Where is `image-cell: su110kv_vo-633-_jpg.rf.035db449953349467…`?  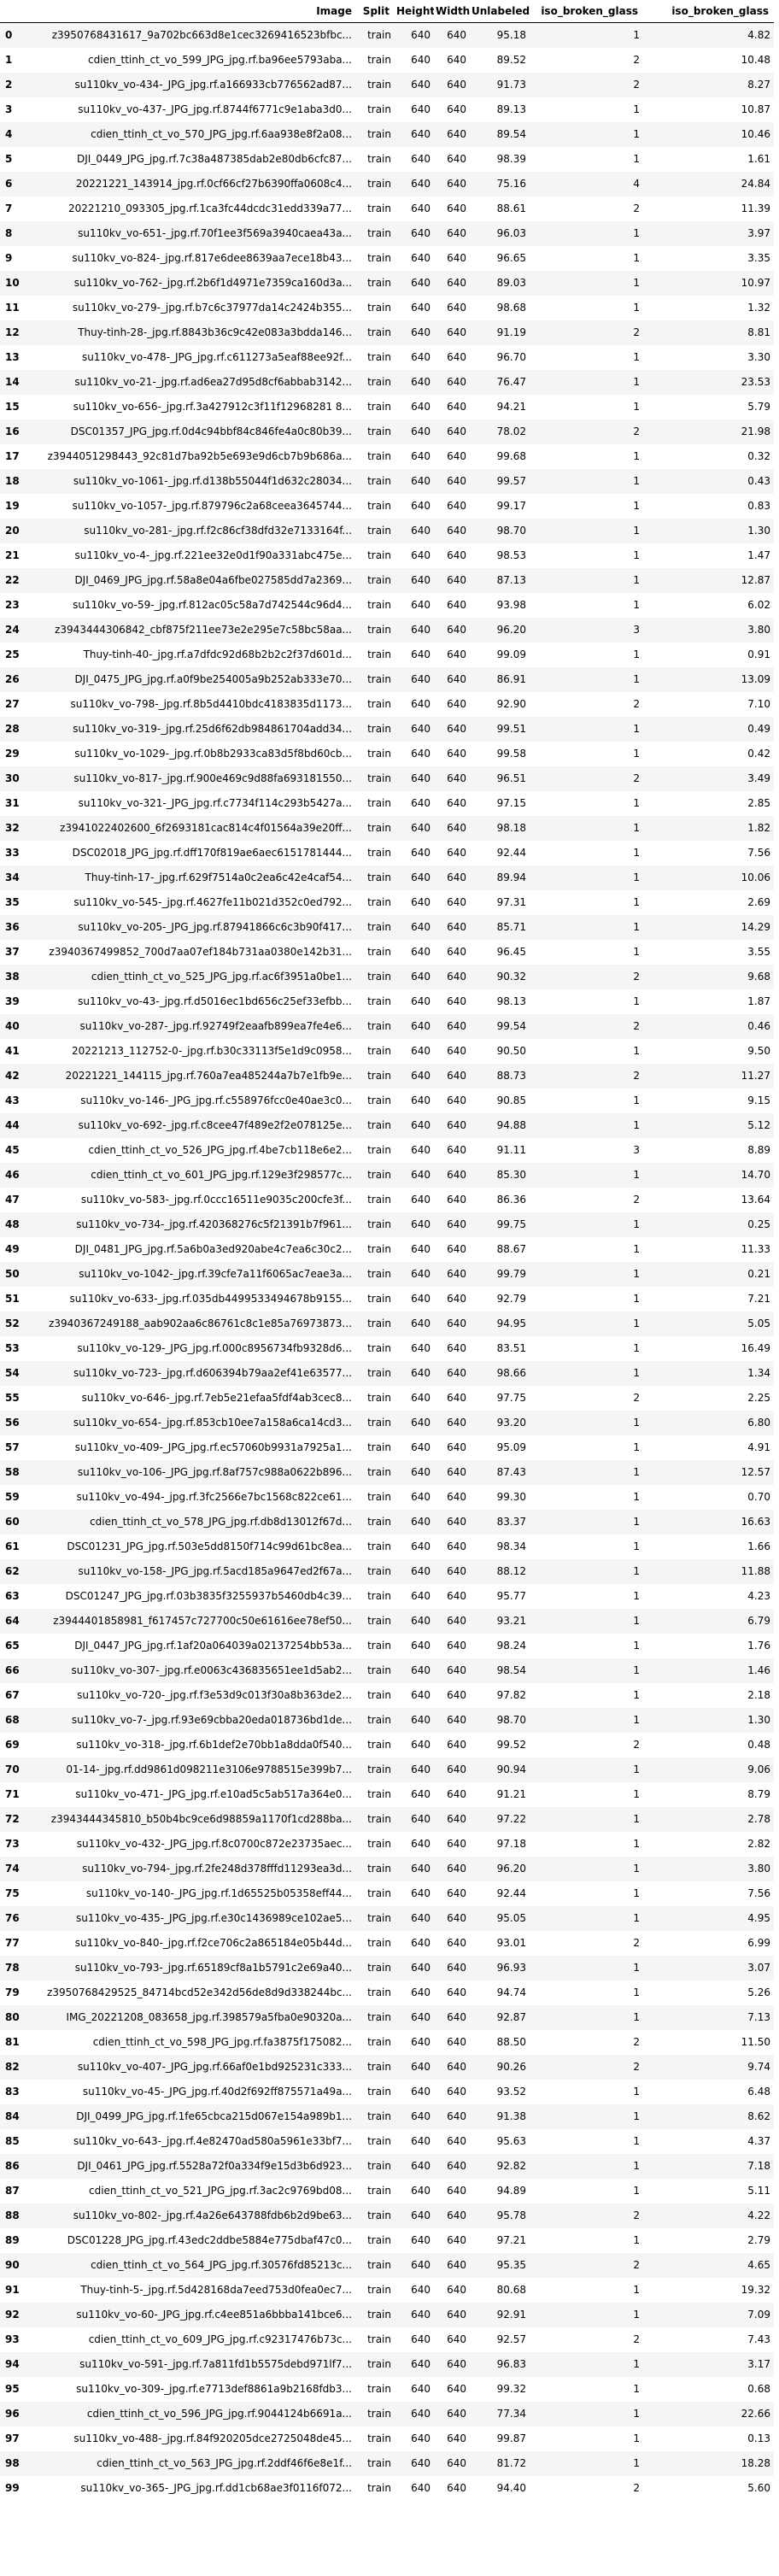 image-cell: su110kv_vo-633-_jpg.rf.035db449953349467… is located at coordinates (190, 1299).